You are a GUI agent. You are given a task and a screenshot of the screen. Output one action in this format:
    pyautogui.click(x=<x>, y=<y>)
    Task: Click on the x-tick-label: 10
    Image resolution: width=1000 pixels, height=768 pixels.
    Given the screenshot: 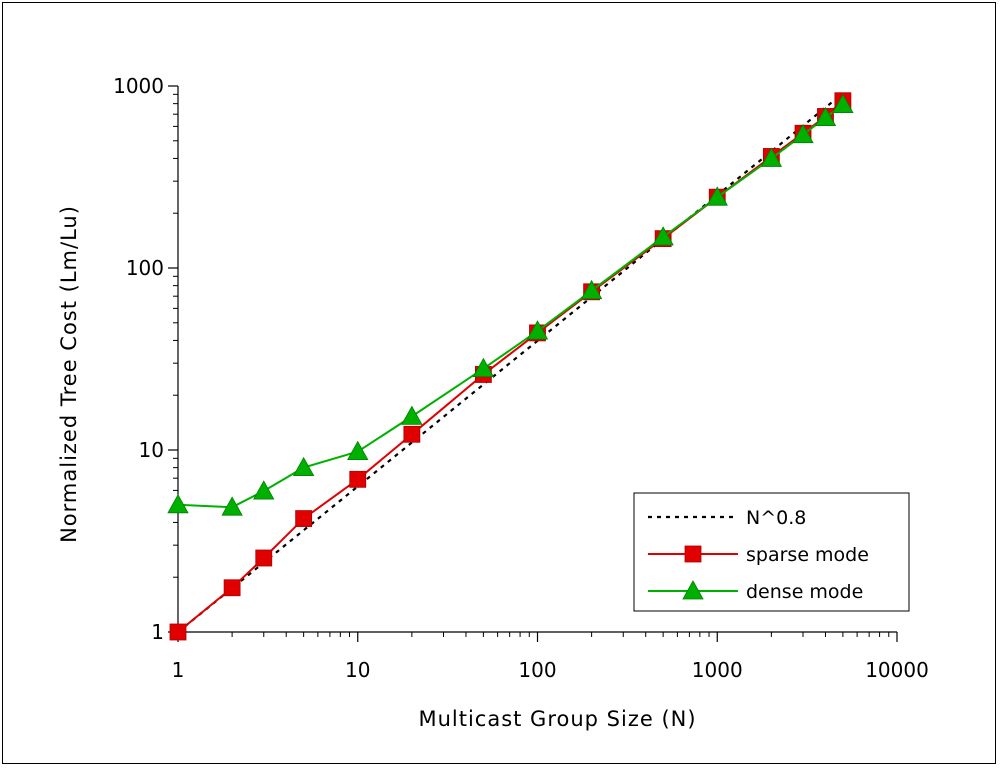 What is the action you would take?
    pyautogui.click(x=357, y=670)
    